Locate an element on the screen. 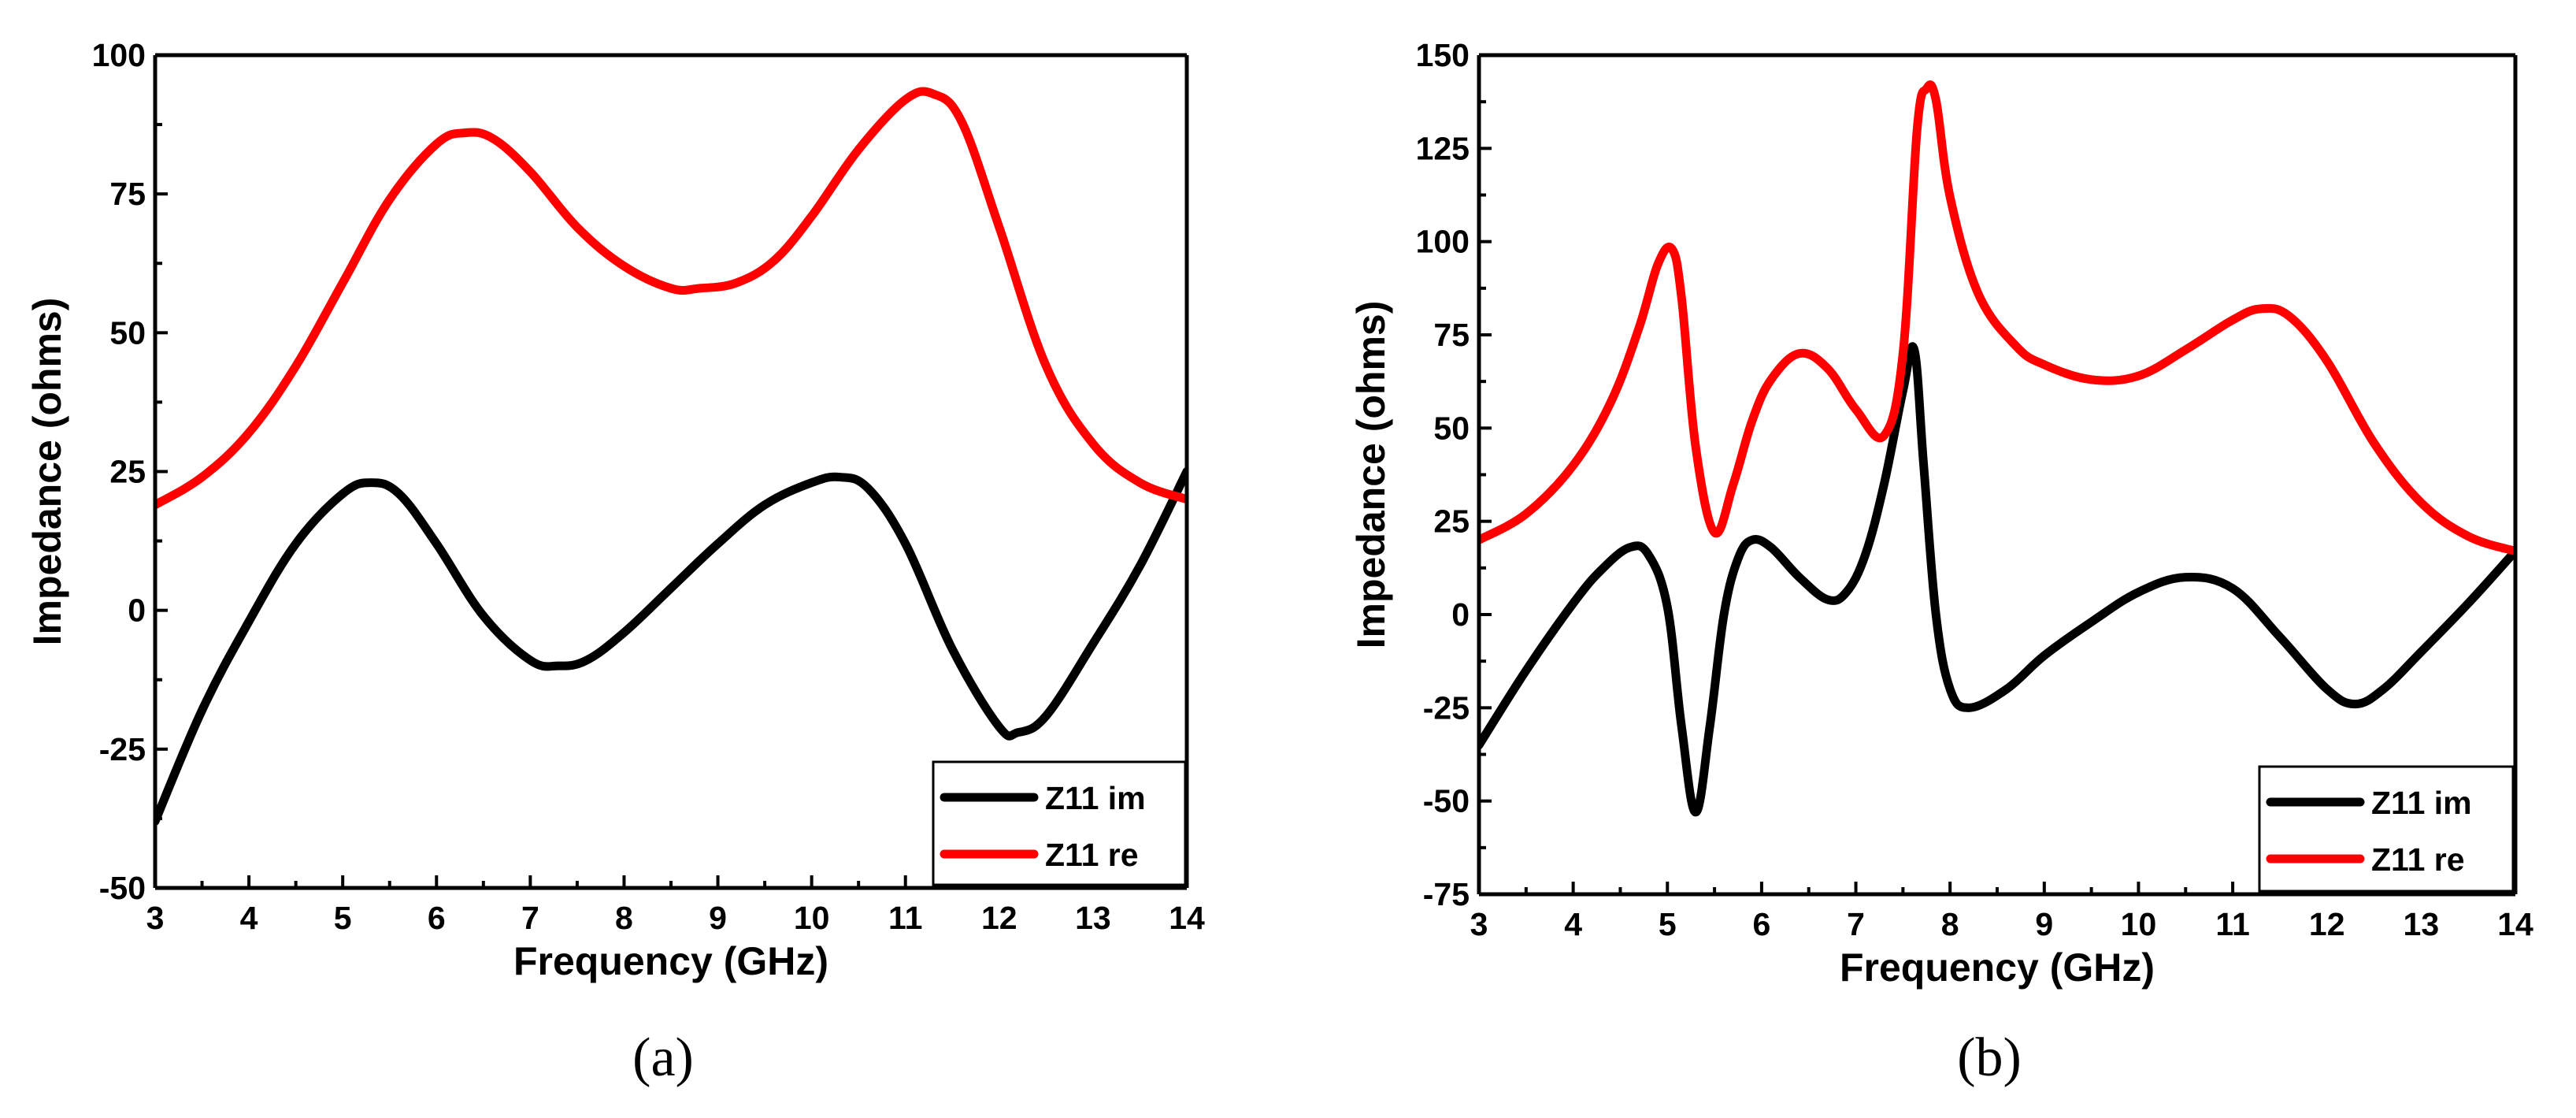 The height and width of the screenshot is (1118, 2576). y-tick-label: 125 is located at coordinates (1443, 148).